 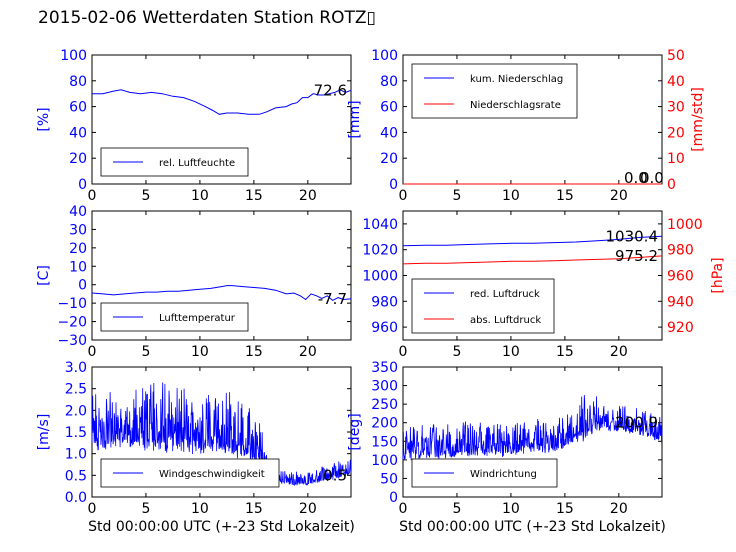 What do you see at coordinates (483, 306) in the screenshot?
I see `pressure-legend` at bounding box center [483, 306].